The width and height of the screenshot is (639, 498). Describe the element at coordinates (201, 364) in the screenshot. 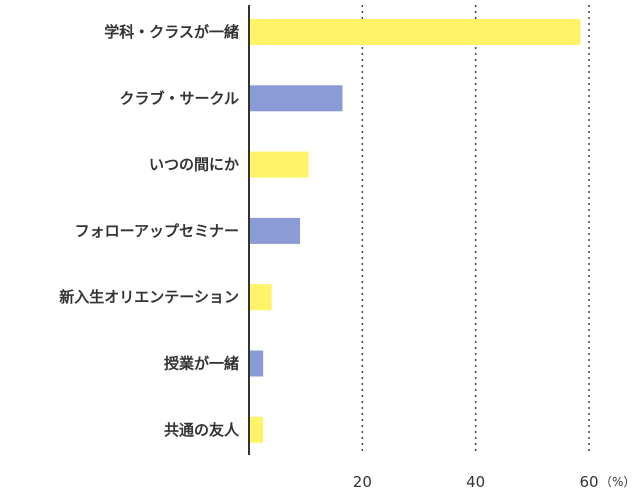

I see `category-label: 授業が一緒` at that location.